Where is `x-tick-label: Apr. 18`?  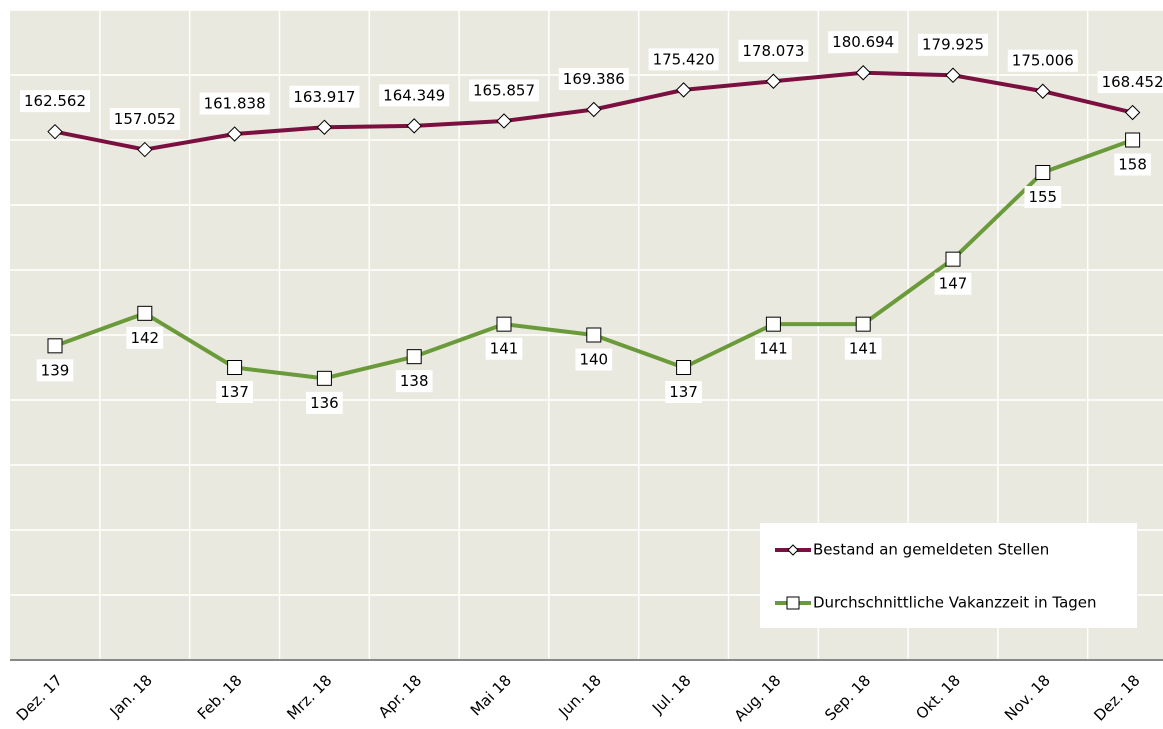 x-tick-label: Apr. 18 is located at coordinates (400, 696).